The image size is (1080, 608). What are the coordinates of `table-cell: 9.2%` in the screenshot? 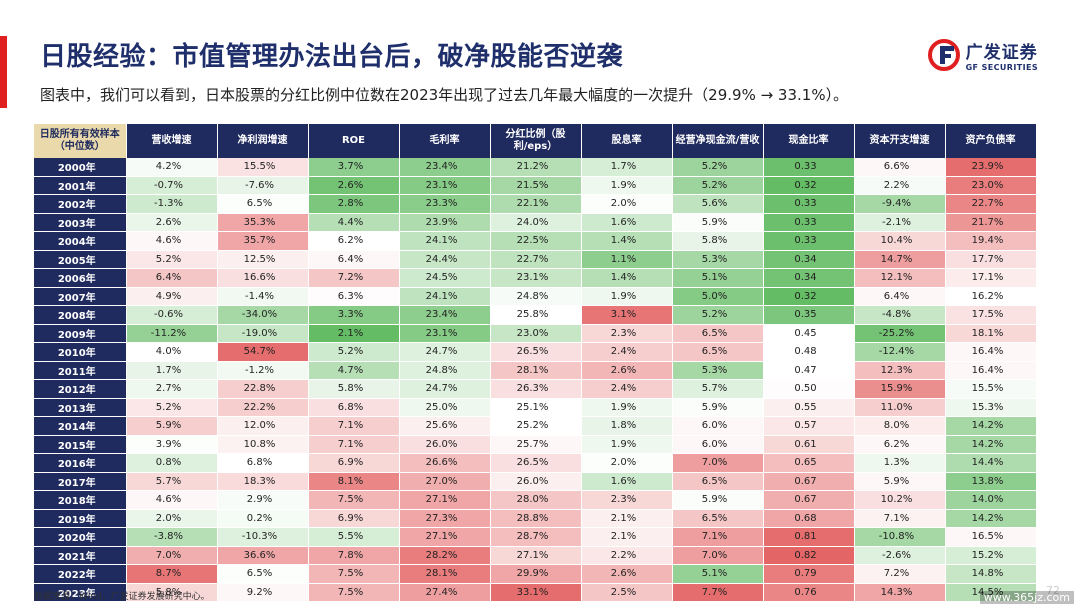 It's located at (263, 592).